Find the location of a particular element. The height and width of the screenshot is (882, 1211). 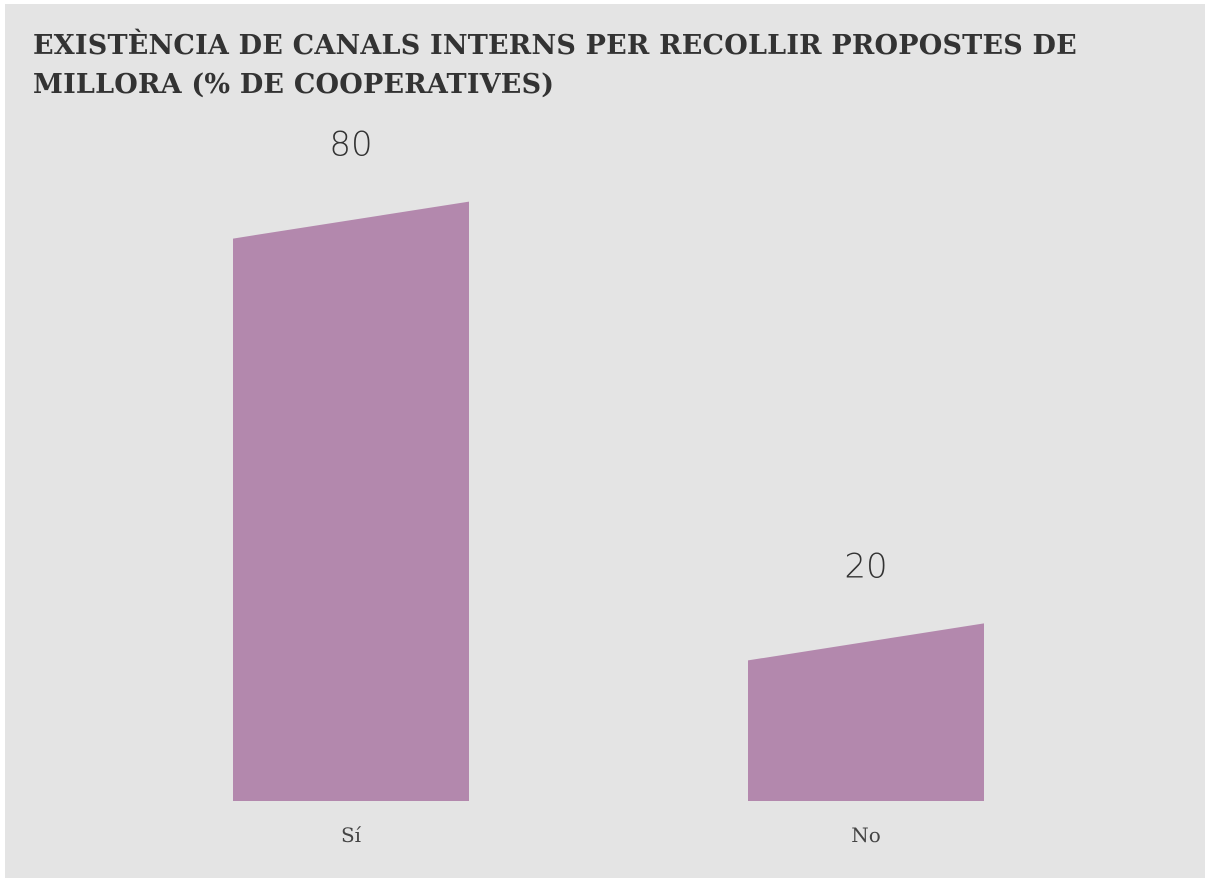

category-label-1: No is located at coordinates (866, 835).